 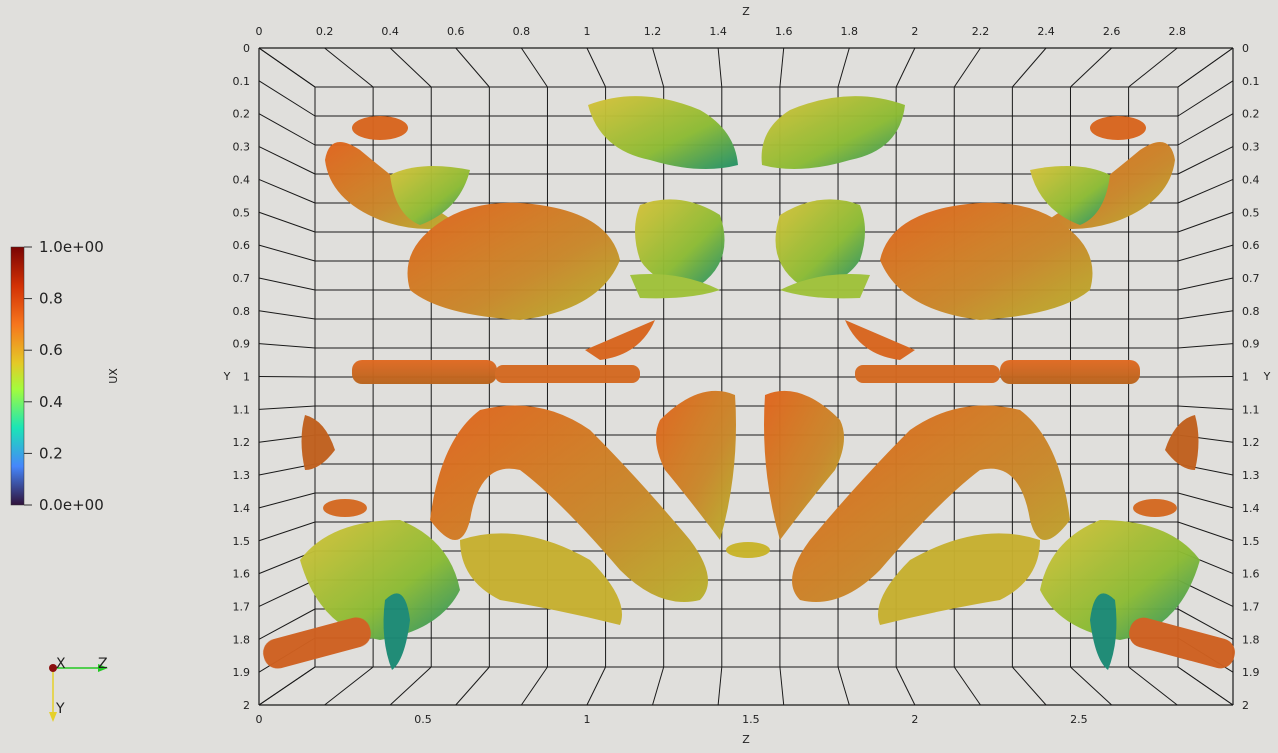 I want to click on top-tick-label: 1, so click(x=586, y=31).